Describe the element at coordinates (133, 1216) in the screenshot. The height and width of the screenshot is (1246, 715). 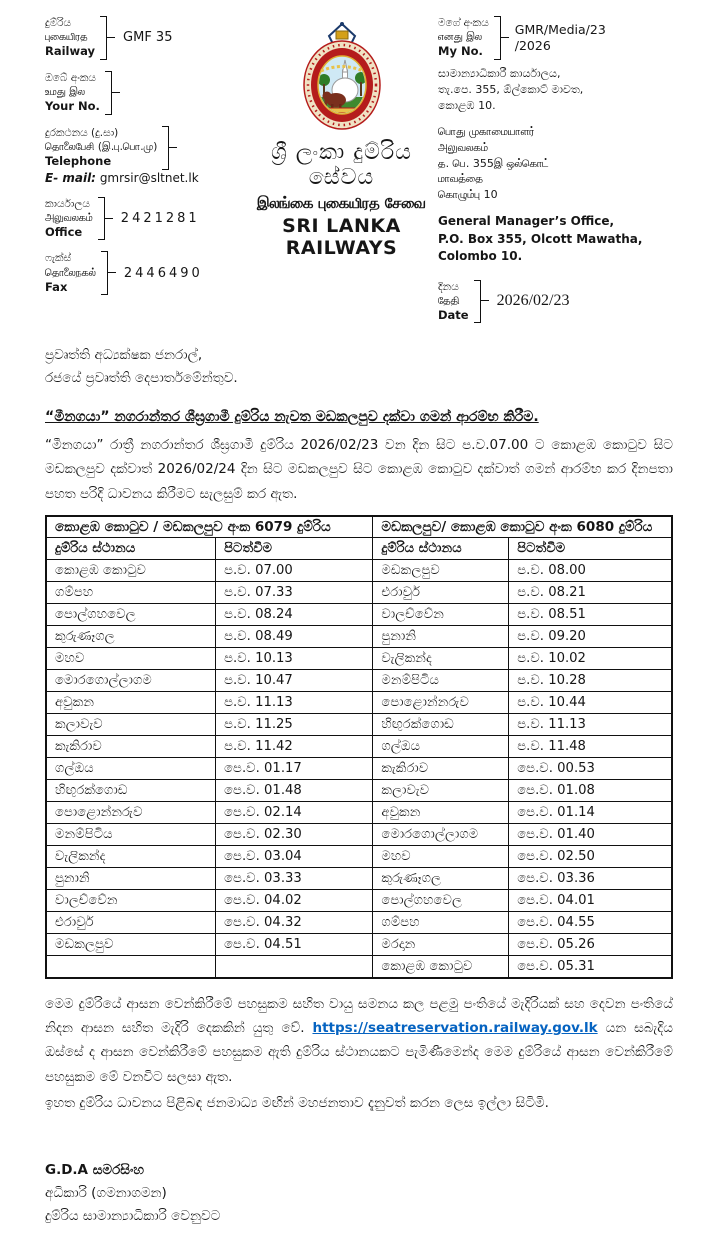
I see `signatory-title-2: දුම්රිය සාමාන්‍යාධිකාරි වෙනුවට` at that location.